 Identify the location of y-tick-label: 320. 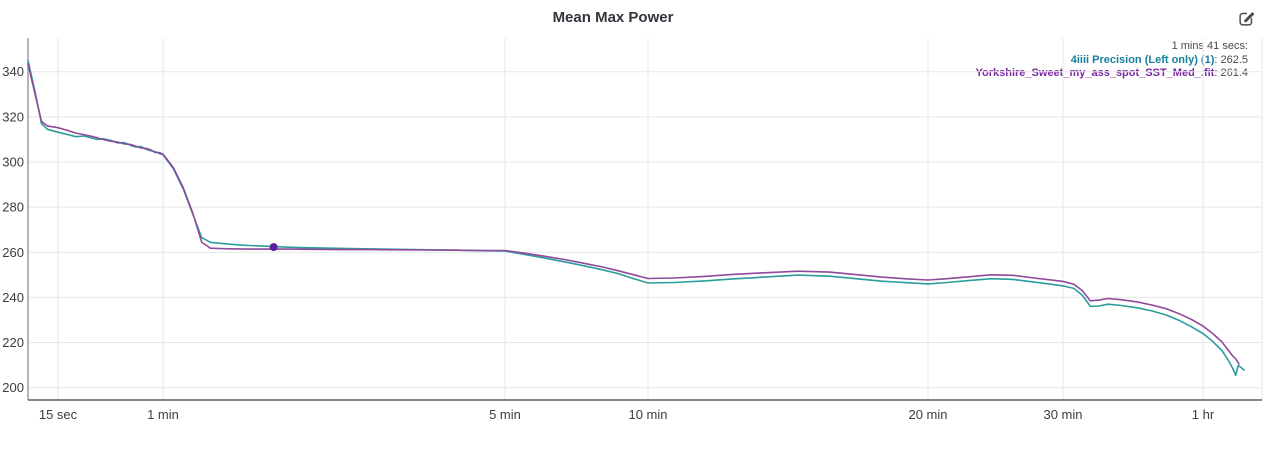
(13, 116).